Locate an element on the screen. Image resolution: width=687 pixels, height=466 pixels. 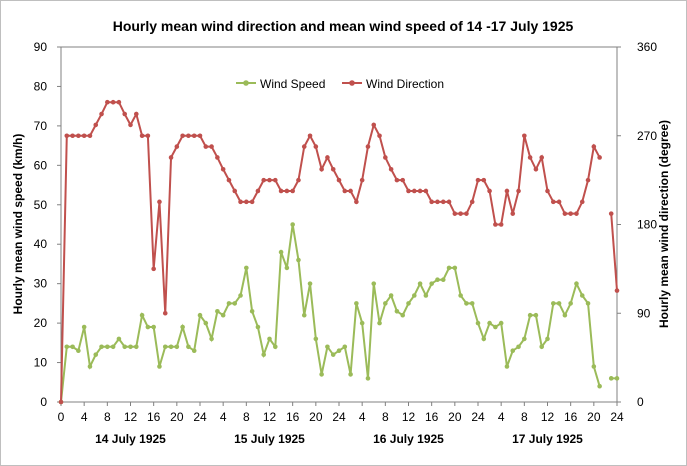
right-tick-label: 270 is located at coordinates (647, 136).